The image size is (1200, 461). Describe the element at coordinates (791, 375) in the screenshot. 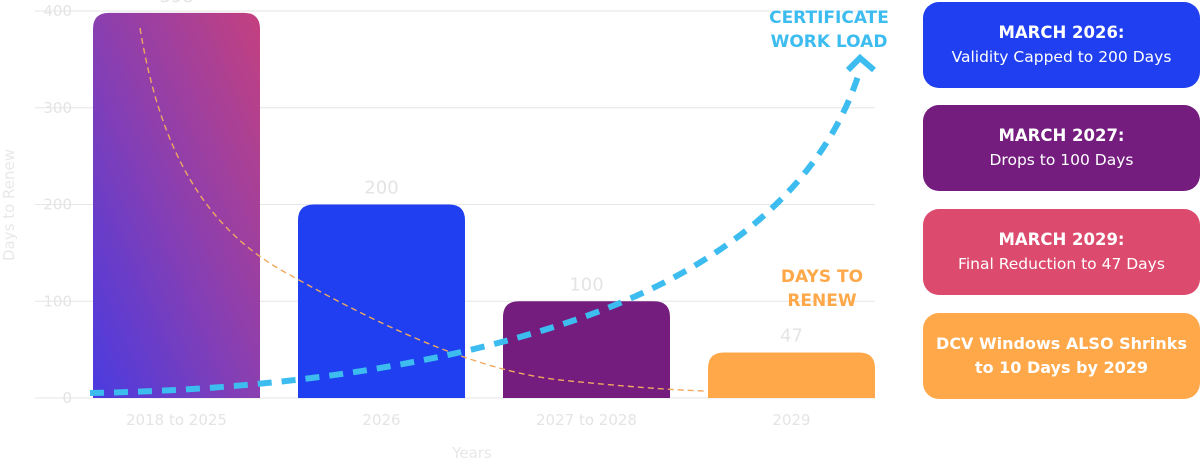

I see `bar-2029` at that location.